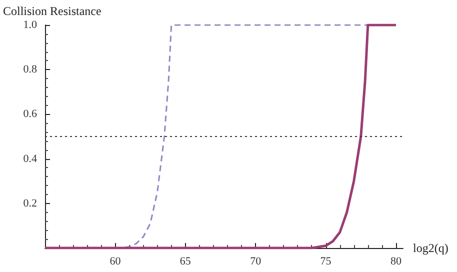  Describe the element at coordinates (30, 70) in the screenshot. I see `y-tick-label: 0.8` at that location.